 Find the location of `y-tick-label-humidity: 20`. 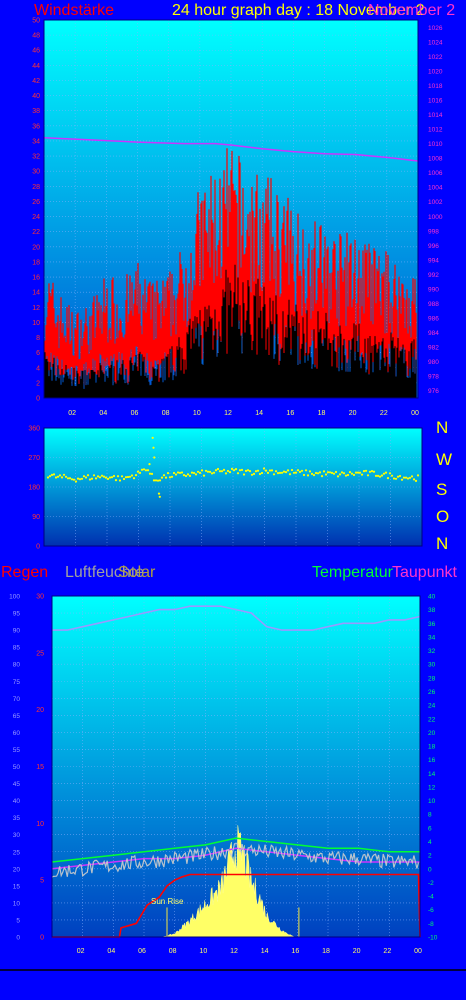

y-tick-label-humidity: 20 is located at coordinates (17, 869).